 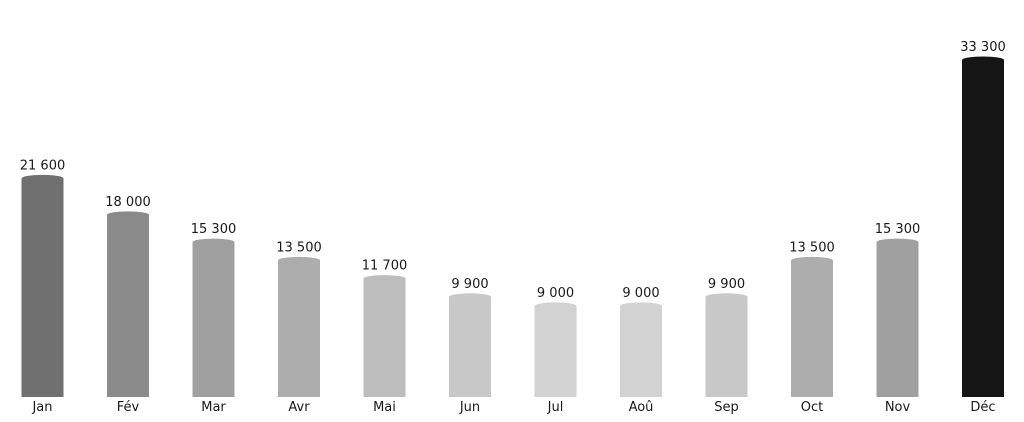 I want to click on value-label-jan: 21 600, so click(x=43, y=165).